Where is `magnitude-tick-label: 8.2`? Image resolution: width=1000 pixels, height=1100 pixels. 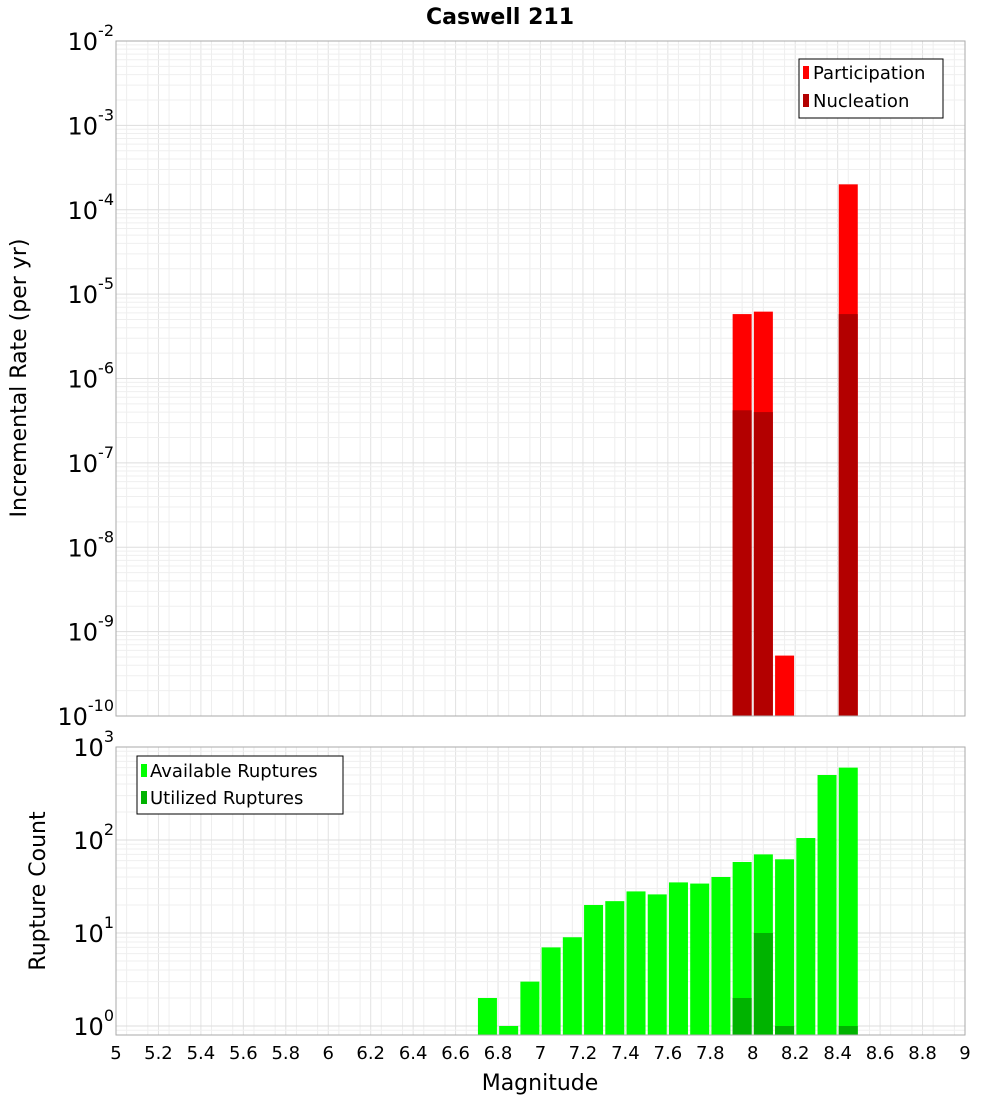 magnitude-tick-label: 8.2 is located at coordinates (795, 1053).